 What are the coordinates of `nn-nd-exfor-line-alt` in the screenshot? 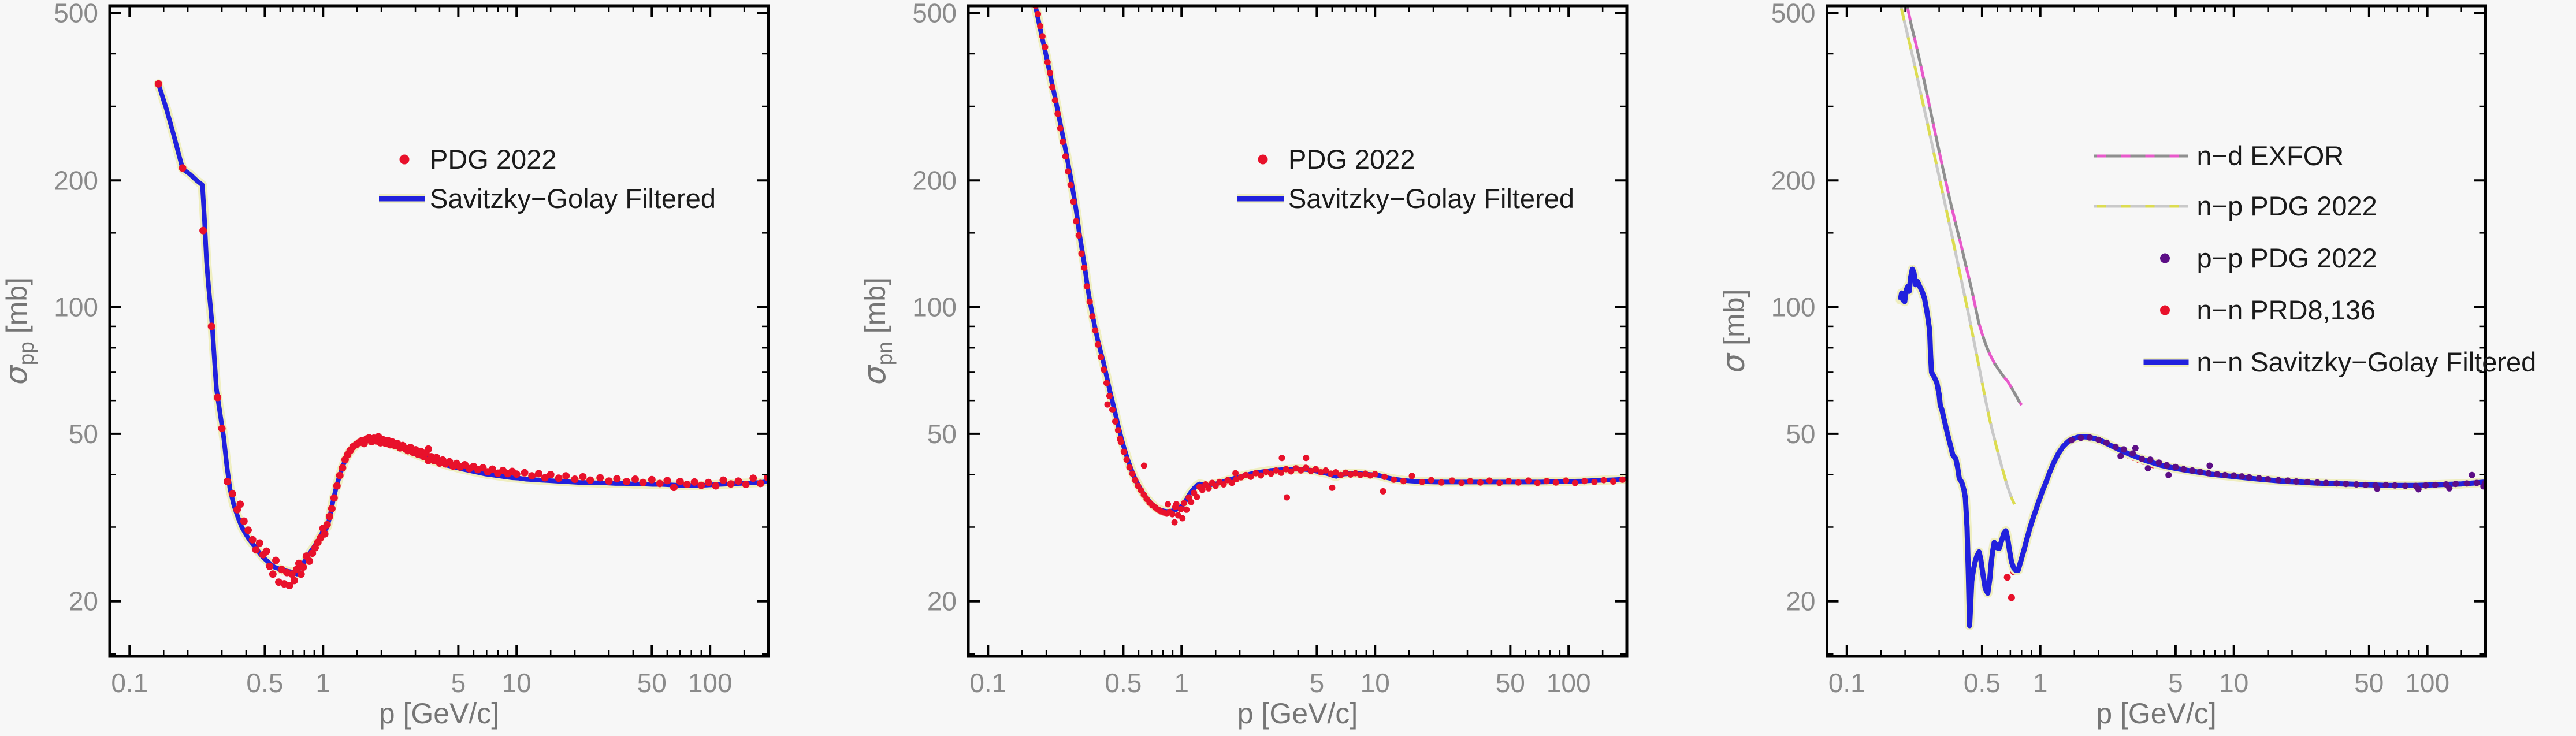 It's located at (1964, 206).